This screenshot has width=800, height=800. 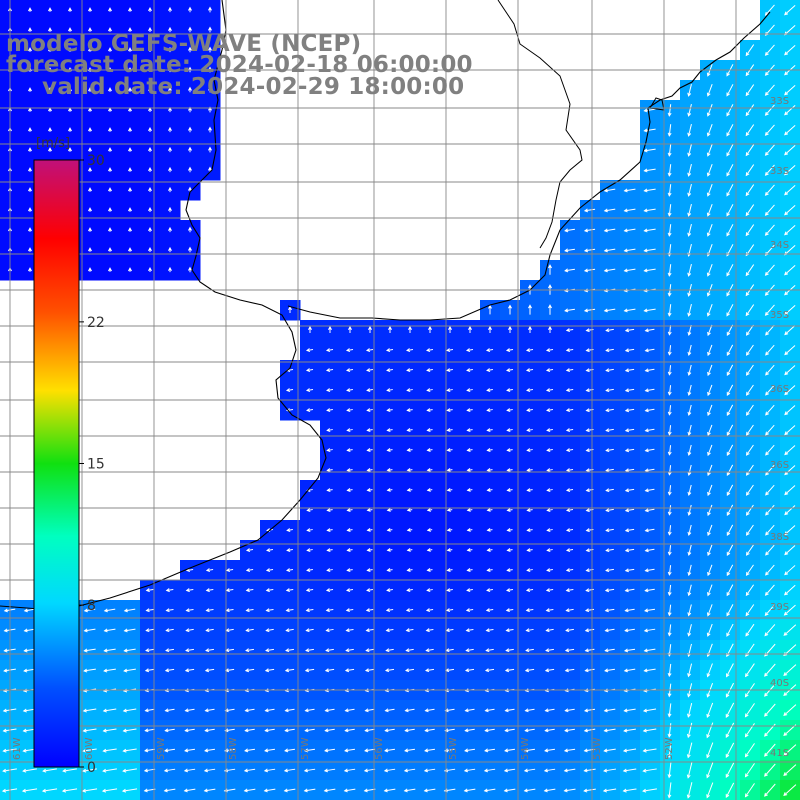 What do you see at coordinates (779, 753) in the screenshot?
I see `lat-label: 41S` at bounding box center [779, 753].